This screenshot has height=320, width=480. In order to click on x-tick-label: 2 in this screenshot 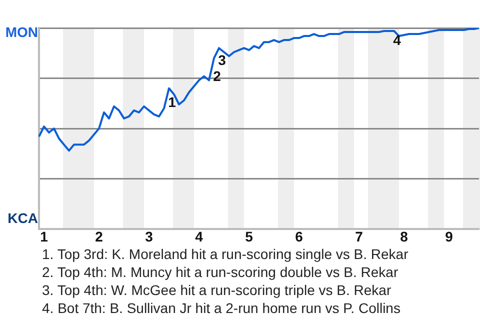, I will do `click(99, 236)`.